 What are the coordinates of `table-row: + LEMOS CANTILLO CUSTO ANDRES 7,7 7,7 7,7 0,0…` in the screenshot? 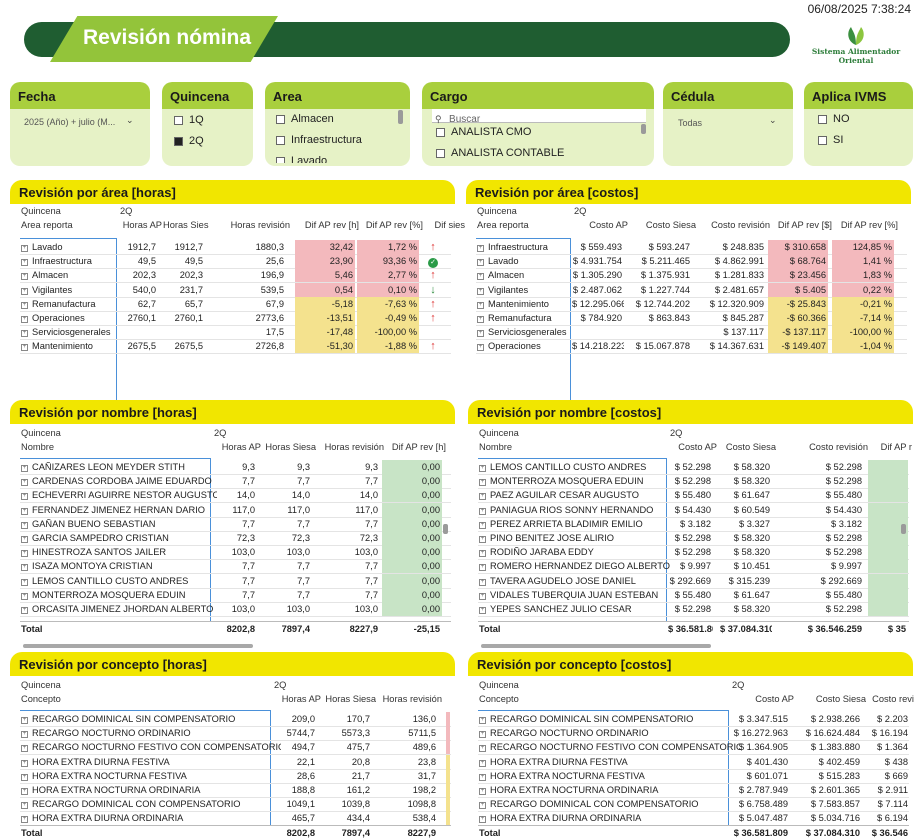 It's located at (232, 581).